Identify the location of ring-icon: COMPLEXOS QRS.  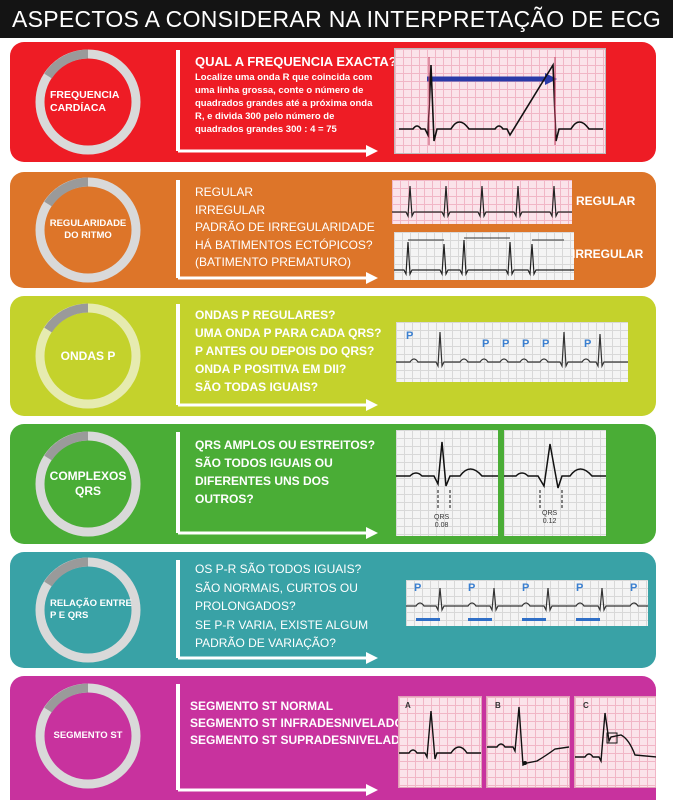
(88, 484).